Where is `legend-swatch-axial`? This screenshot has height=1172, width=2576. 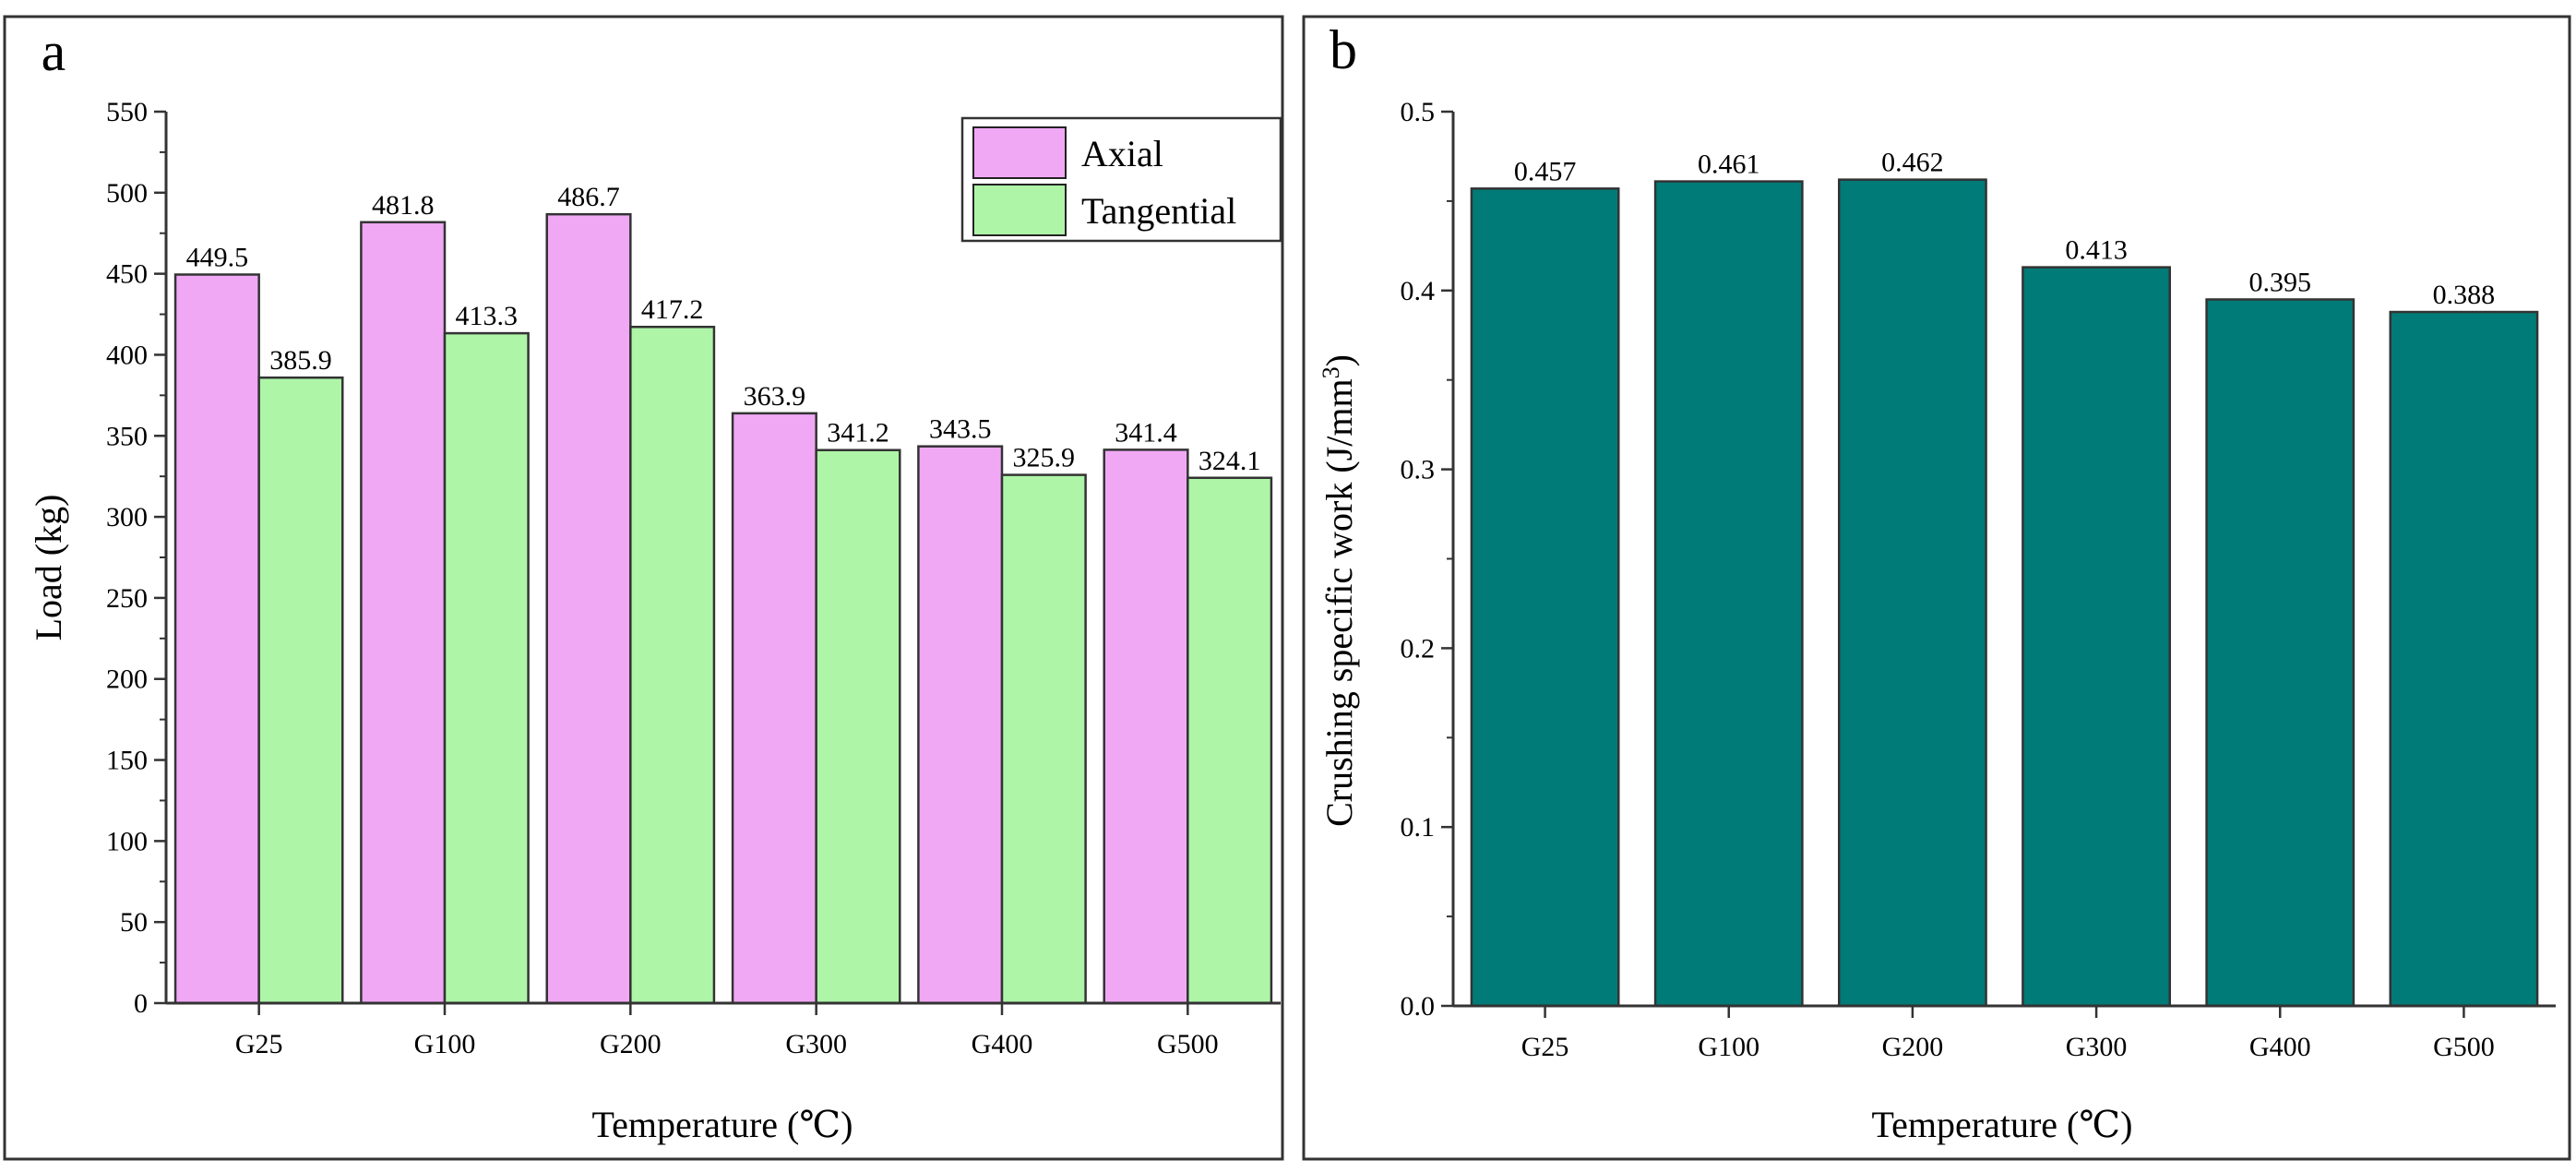
legend-swatch-axial is located at coordinates (1020, 152).